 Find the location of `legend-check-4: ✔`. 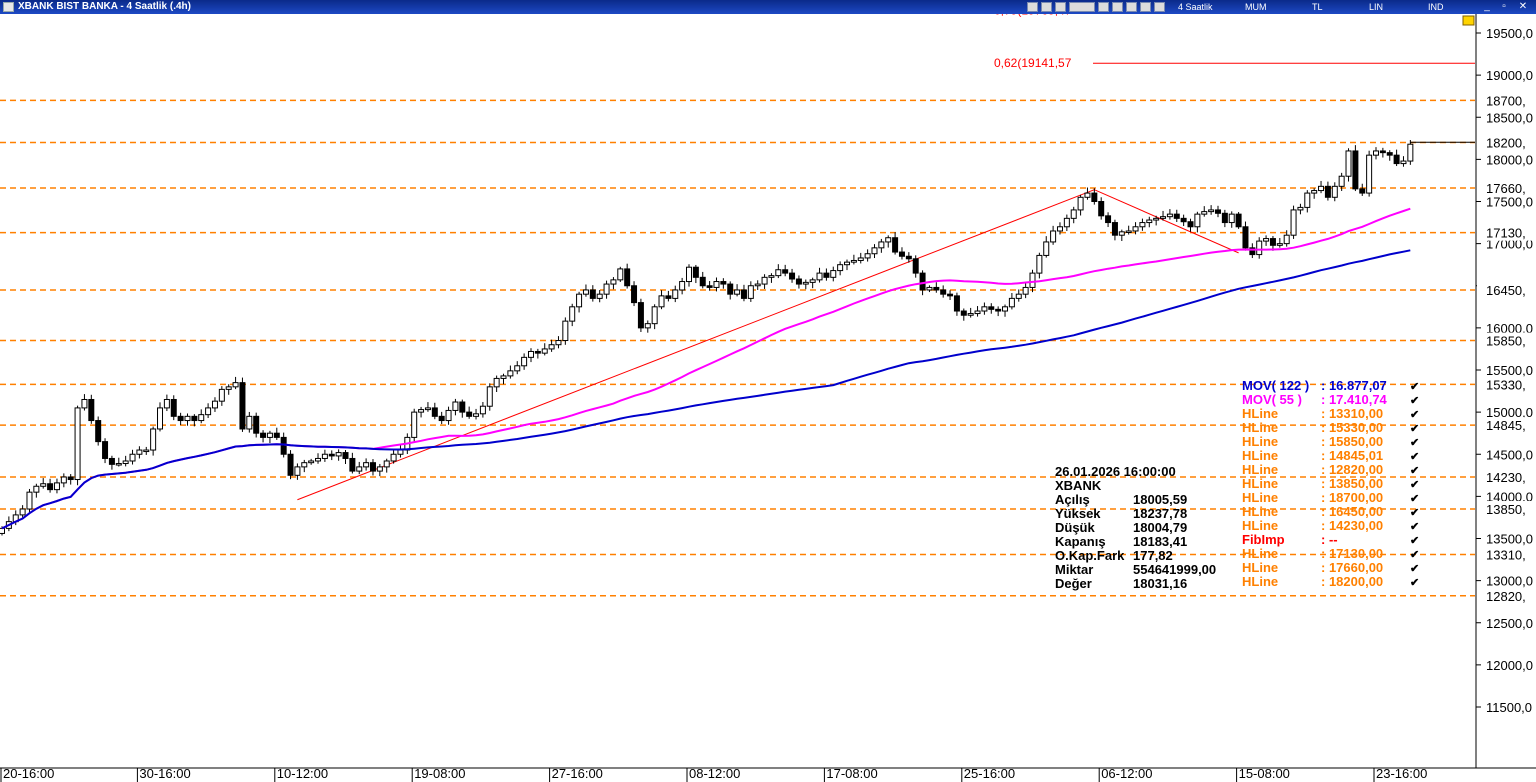

legend-check-4: ✔ is located at coordinates (1414, 443).